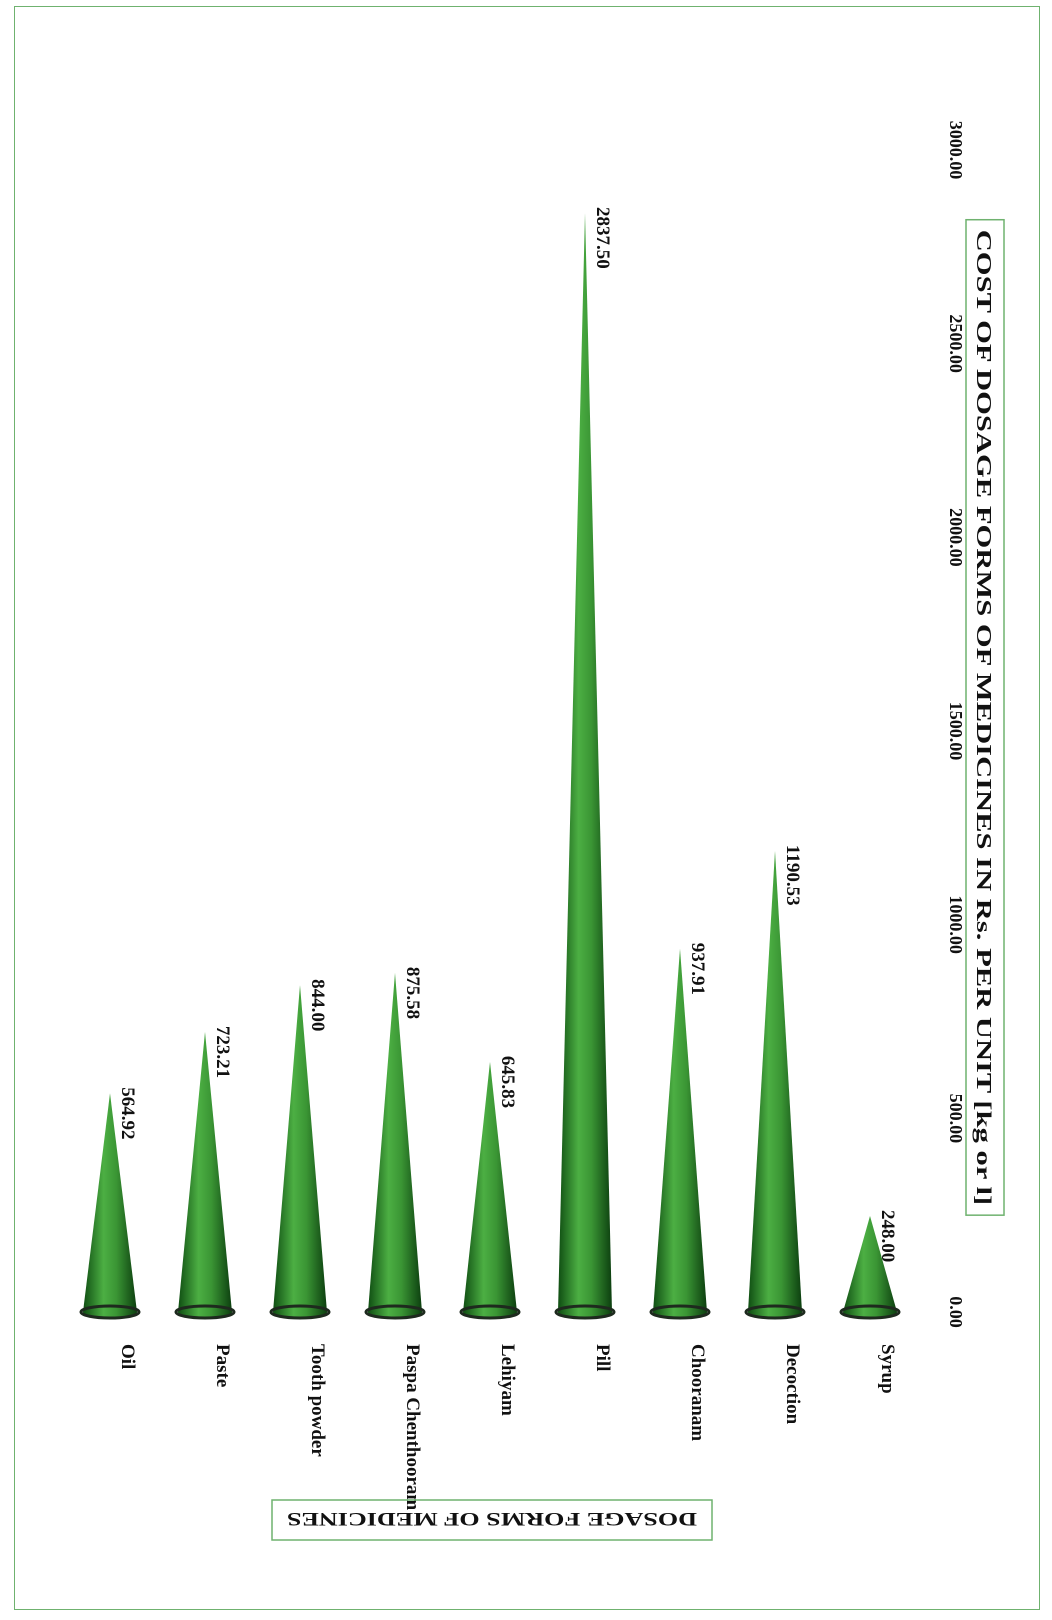 This screenshot has height=1620, width=1052. What do you see at coordinates (887, 1369) in the screenshot?
I see `category-label-syrup: Syrup` at bounding box center [887, 1369].